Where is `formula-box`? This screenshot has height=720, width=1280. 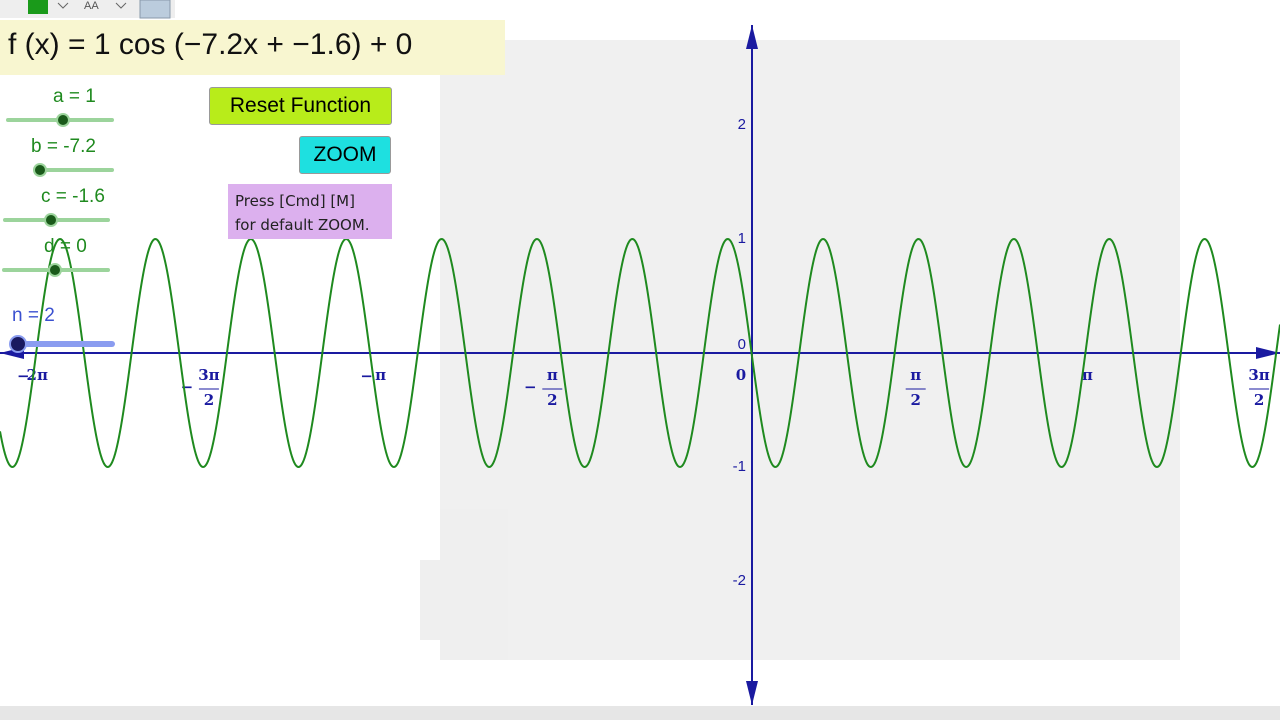
formula-box is located at coordinates (252, 47).